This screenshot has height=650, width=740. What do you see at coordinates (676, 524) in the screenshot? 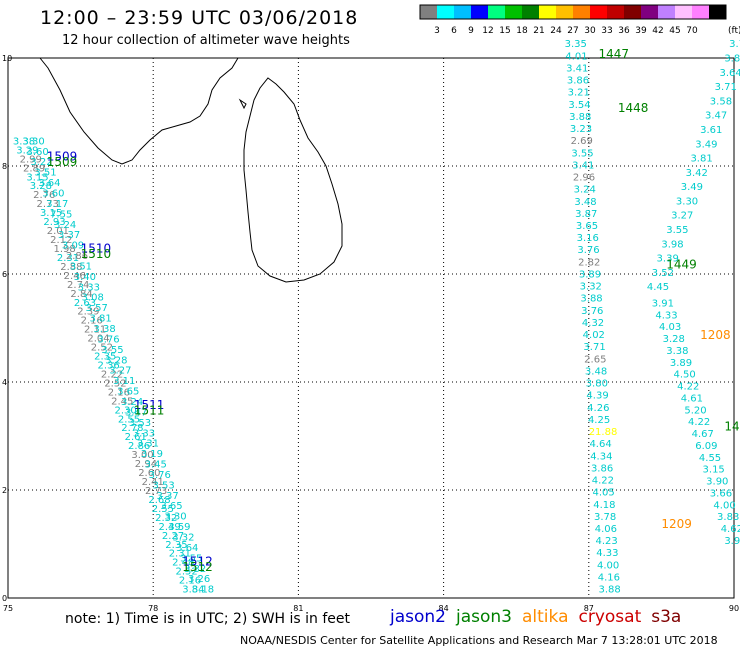
I see `pass-time-label: 1209` at bounding box center [676, 524].